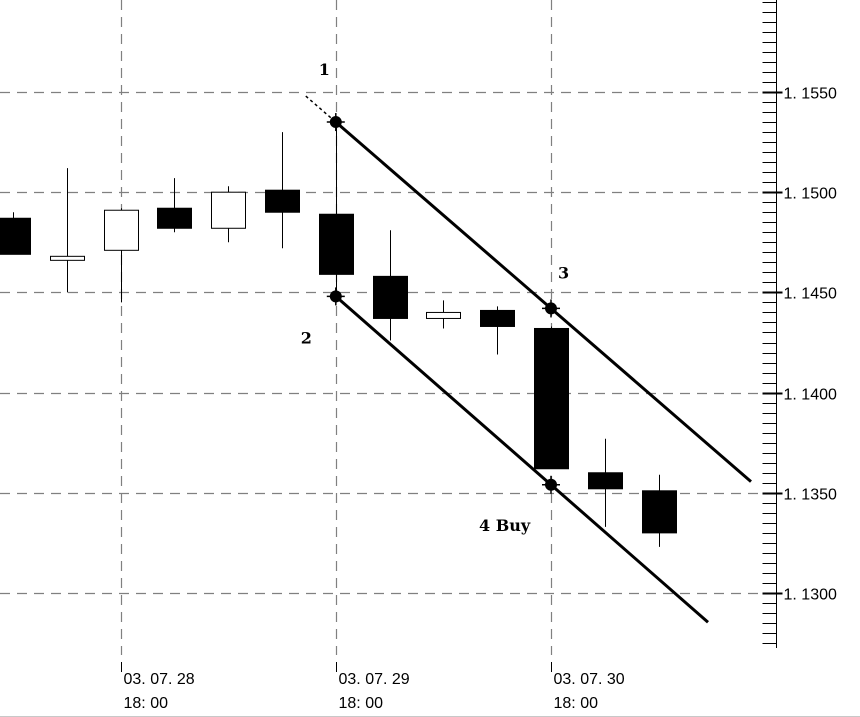  Describe the element at coordinates (321, 109) in the screenshot. I see `channel-upper-leadin` at that location.